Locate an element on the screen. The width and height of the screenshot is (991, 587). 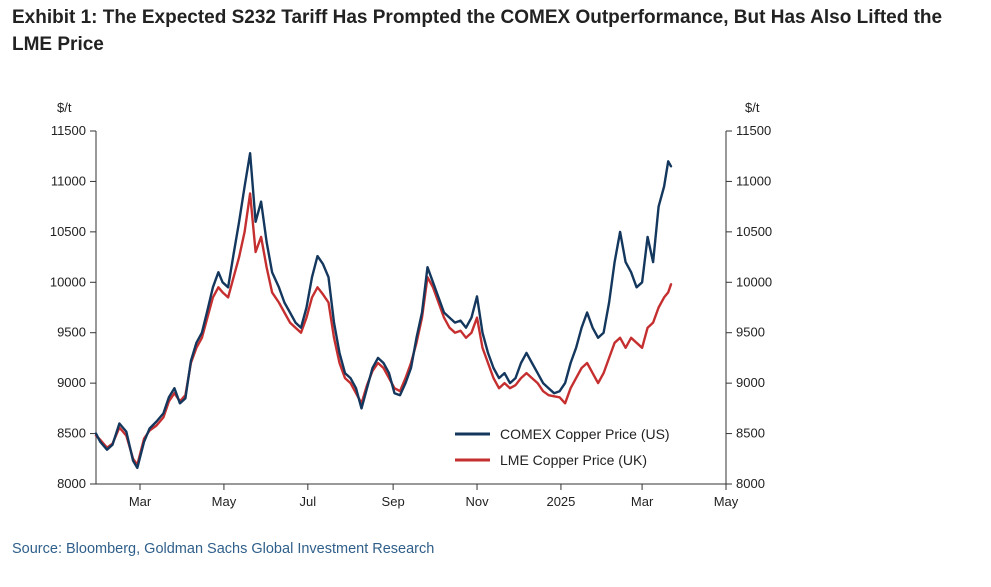
x-axis-ticks: Mar May Jul Sep Nov 2025 Mar May is located at coordinates (434, 496).